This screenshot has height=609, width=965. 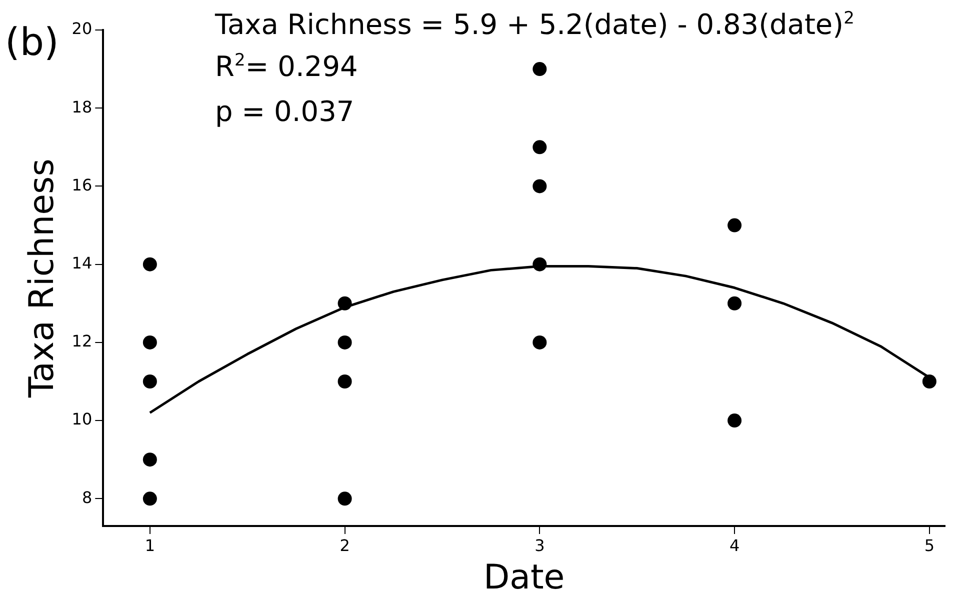 I want to click on x-tick-label: 3, so click(x=539, y=545).